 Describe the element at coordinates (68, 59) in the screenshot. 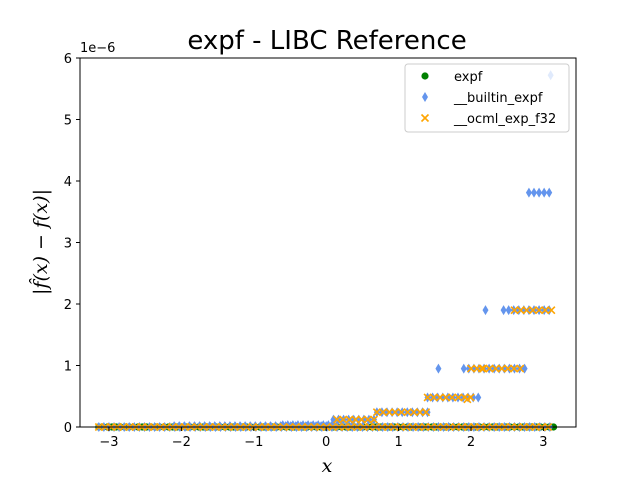

I see `y-tick-label: 6` at that location.